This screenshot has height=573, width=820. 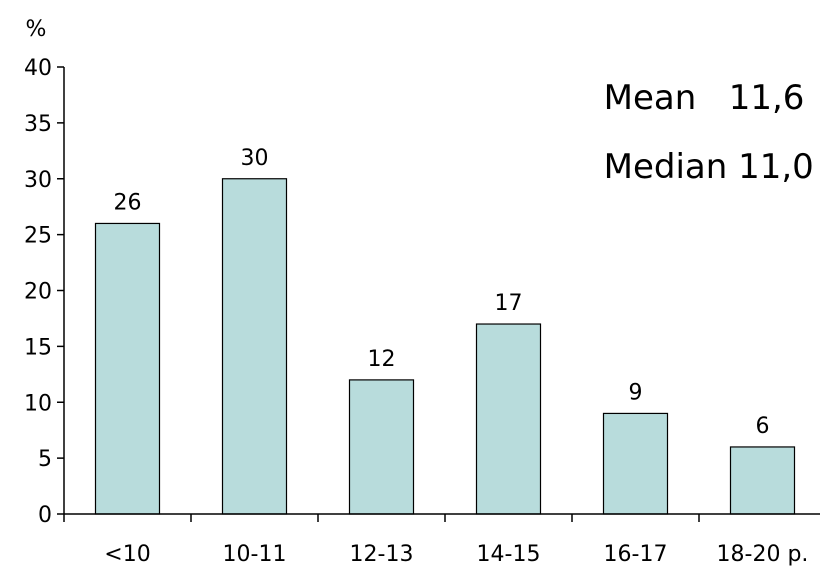 What do you see at coordinates (128, 202) in the screenshot?
I see `bar-value-label: 26` at bounding box center [128, 202].